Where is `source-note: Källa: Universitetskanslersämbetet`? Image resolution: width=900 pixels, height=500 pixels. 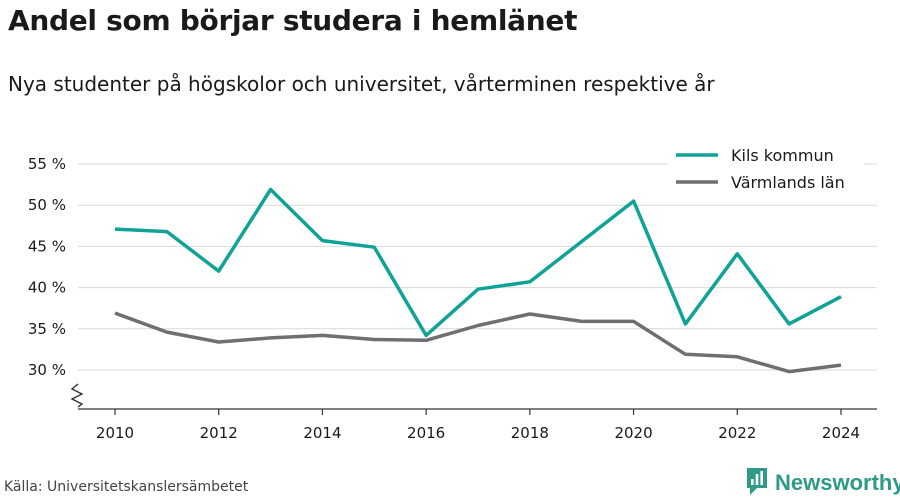 source-note: Källa: Universitetskanslersämbetet is located at coordinates (126, 487).